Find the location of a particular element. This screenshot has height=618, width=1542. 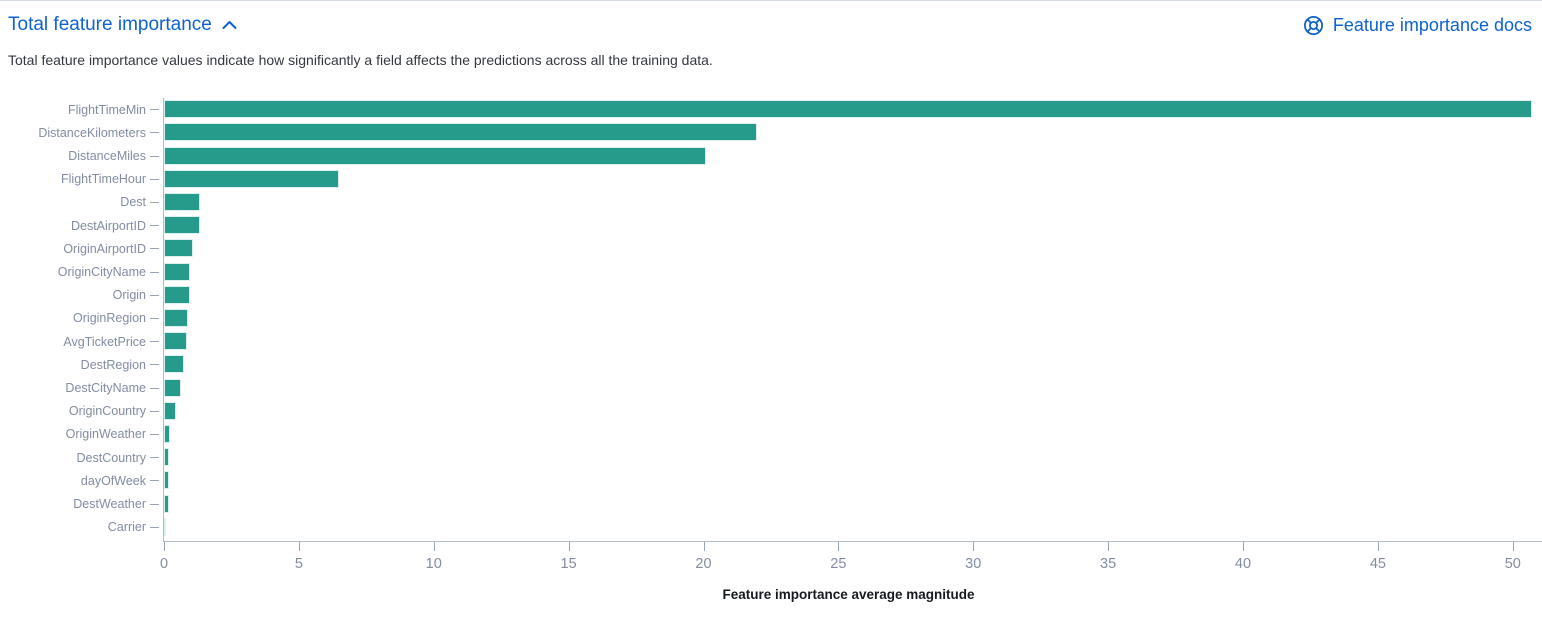

help-ring-icon is located at coordinates (1313, 25).